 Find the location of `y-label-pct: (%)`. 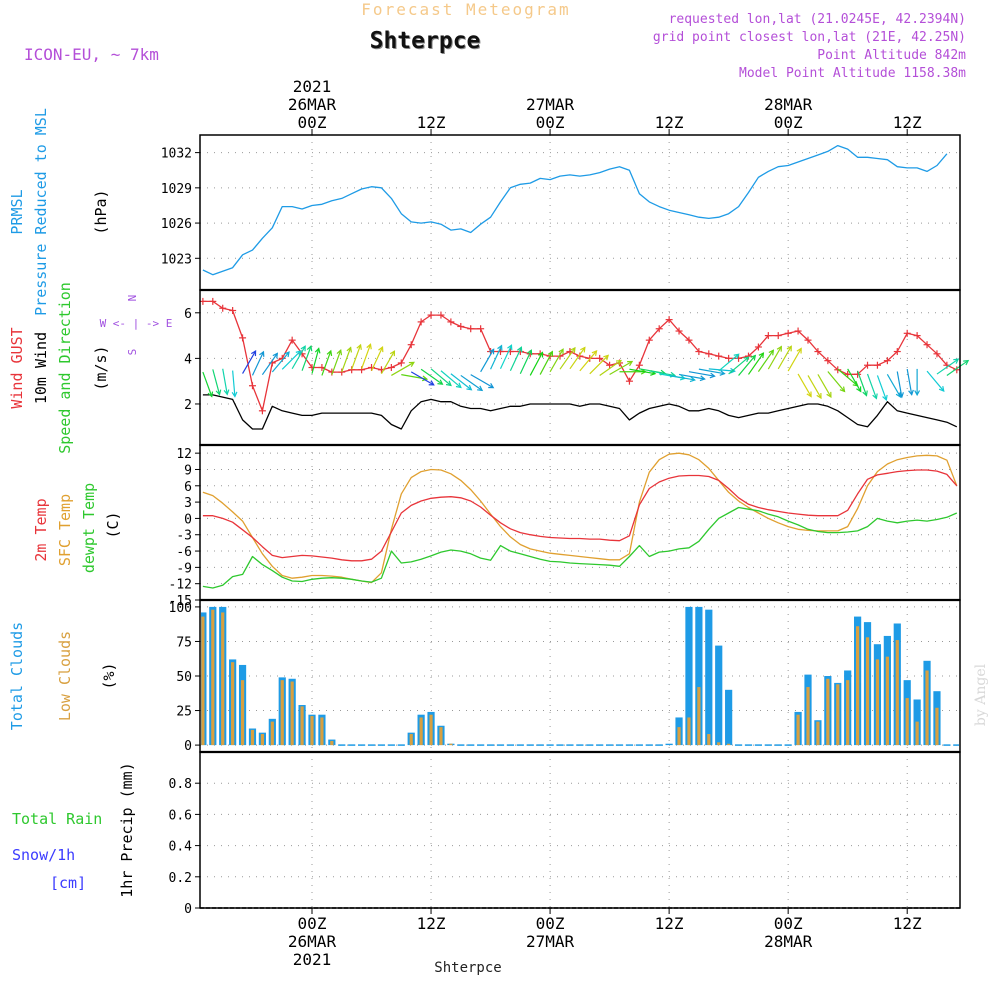

y-label-pct: (%) is located at coordinates (109, 675).